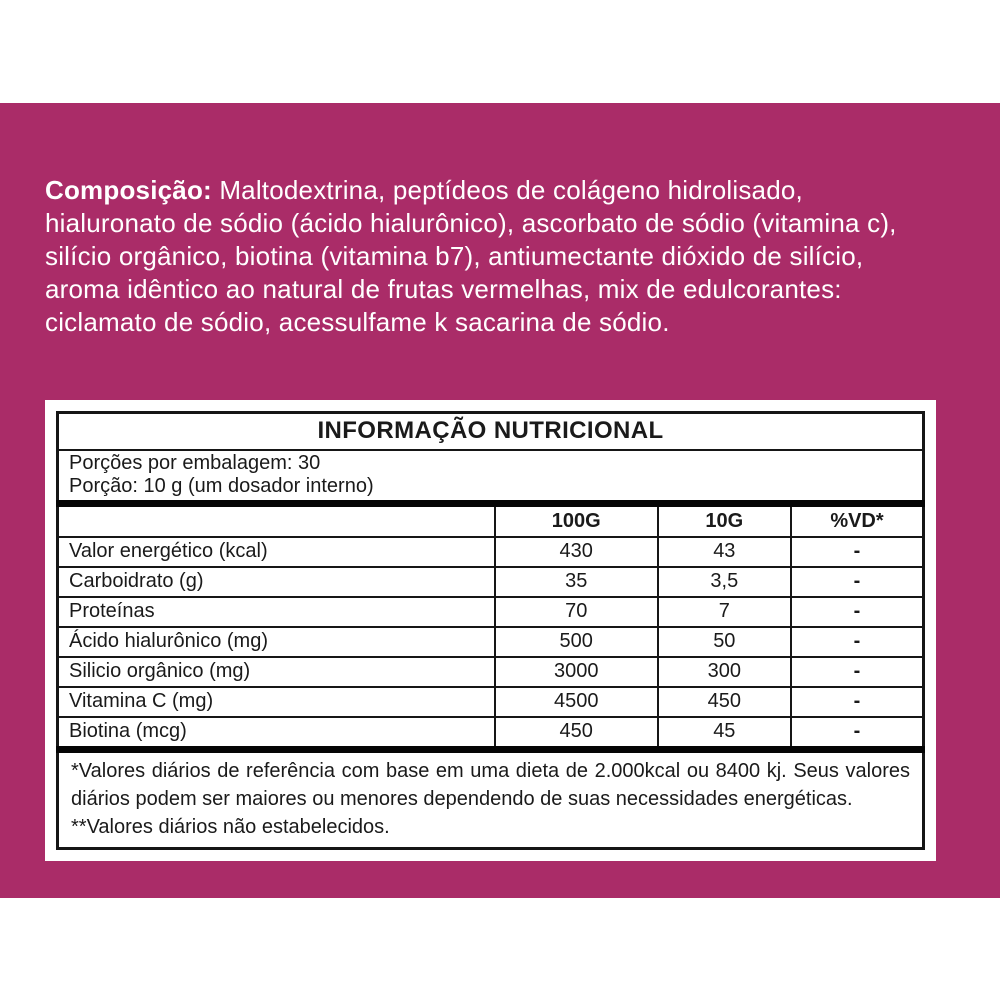  What do you see at coordinates (723, 582) in the screenshot?
I see `value-10g: 3,5` at bounding box center [723, 582].